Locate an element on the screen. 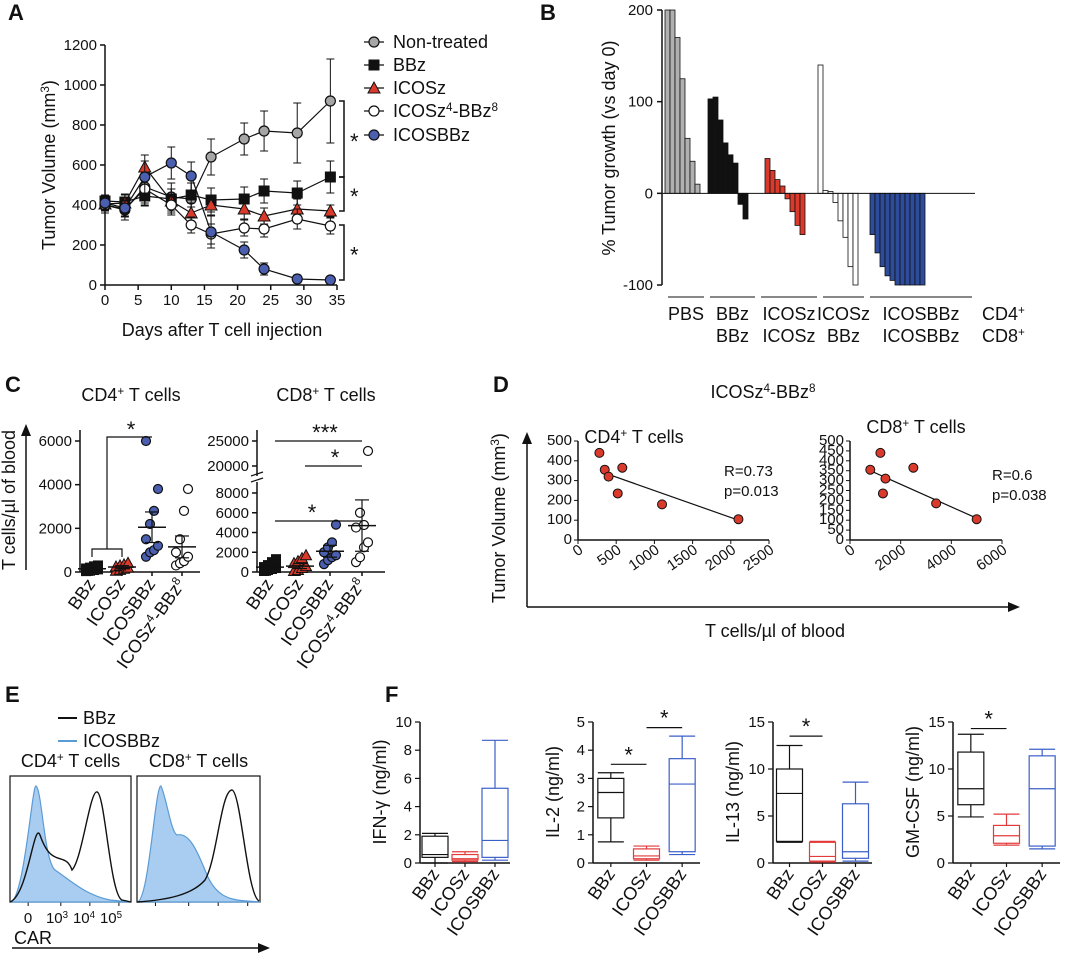  F-IL2-box-ICOSBBz is located at coordinates (682, 805).